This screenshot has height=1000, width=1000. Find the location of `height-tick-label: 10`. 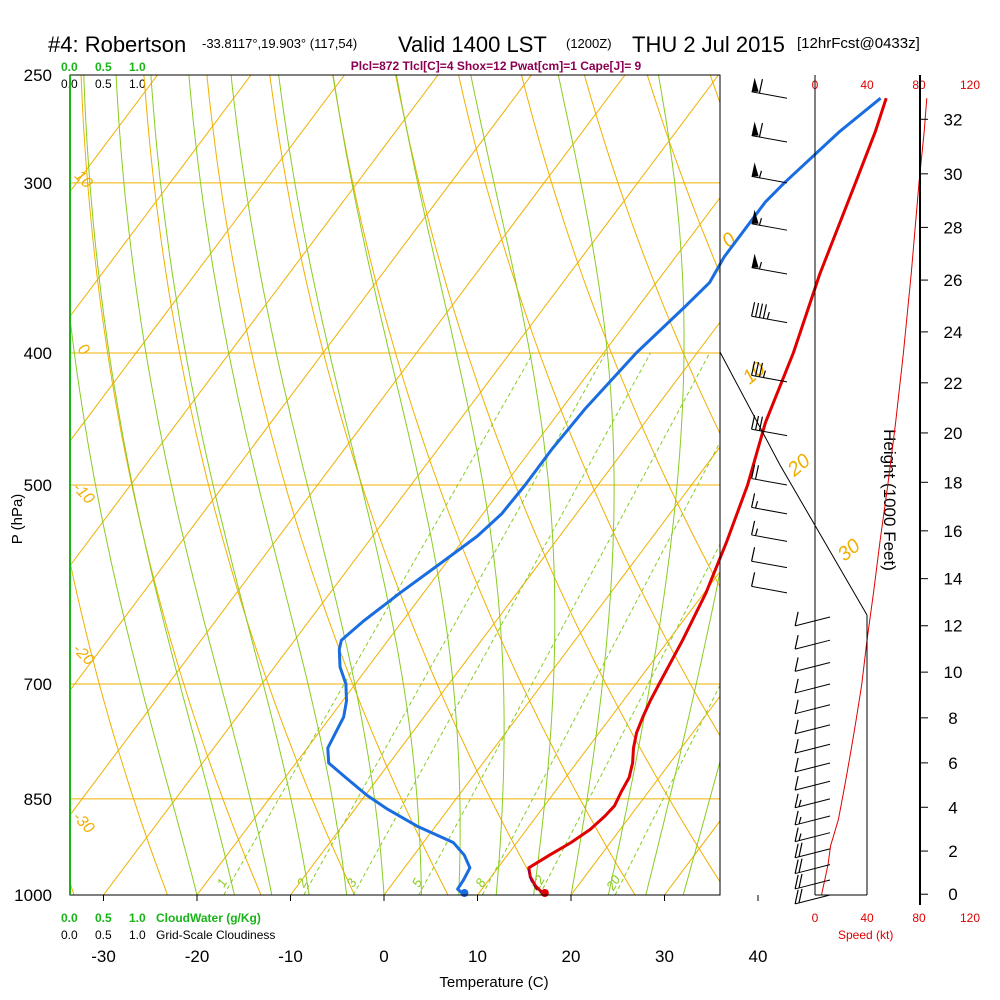

height-tick-label: 10 is located at coordinates (953, 672).